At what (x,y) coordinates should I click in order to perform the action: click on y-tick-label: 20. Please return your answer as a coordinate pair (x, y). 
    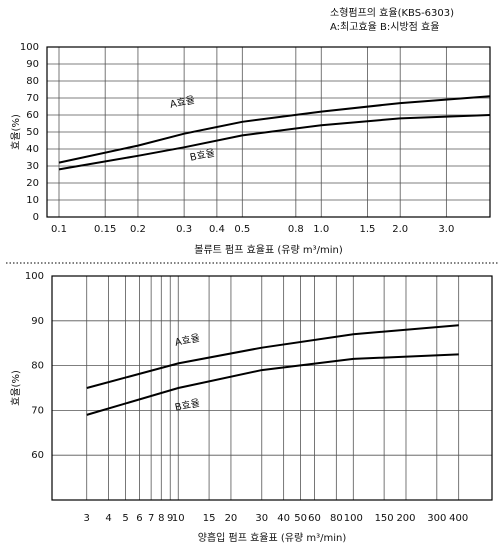
    Looking at the image, I should click on (32, 183).